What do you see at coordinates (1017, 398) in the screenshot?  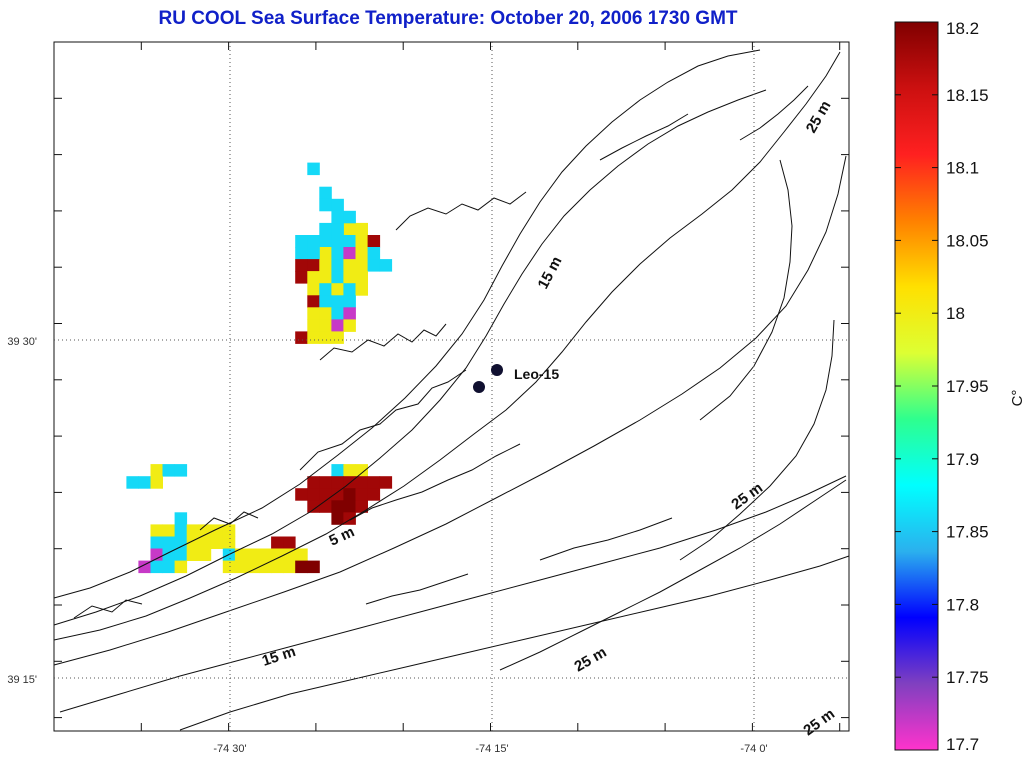 I see `colorbar-unit-label: C°` at bounding box center [1017, 398].